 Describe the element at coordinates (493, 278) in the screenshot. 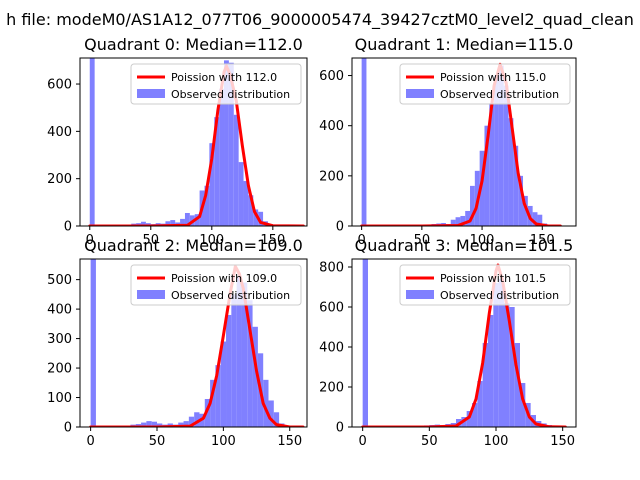

I see `legend-entry-fit: Poission with 101.5` at that location.